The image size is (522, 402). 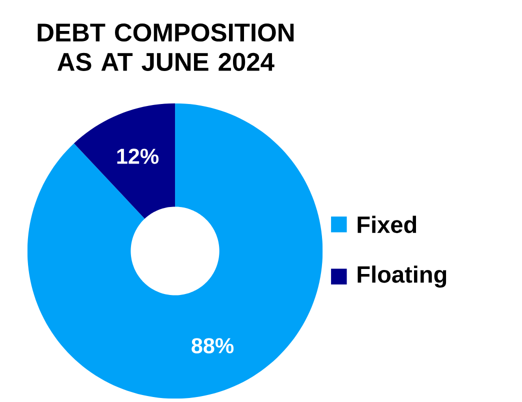 I want to click on legend-label: Floating, so click(x=402, y=277).